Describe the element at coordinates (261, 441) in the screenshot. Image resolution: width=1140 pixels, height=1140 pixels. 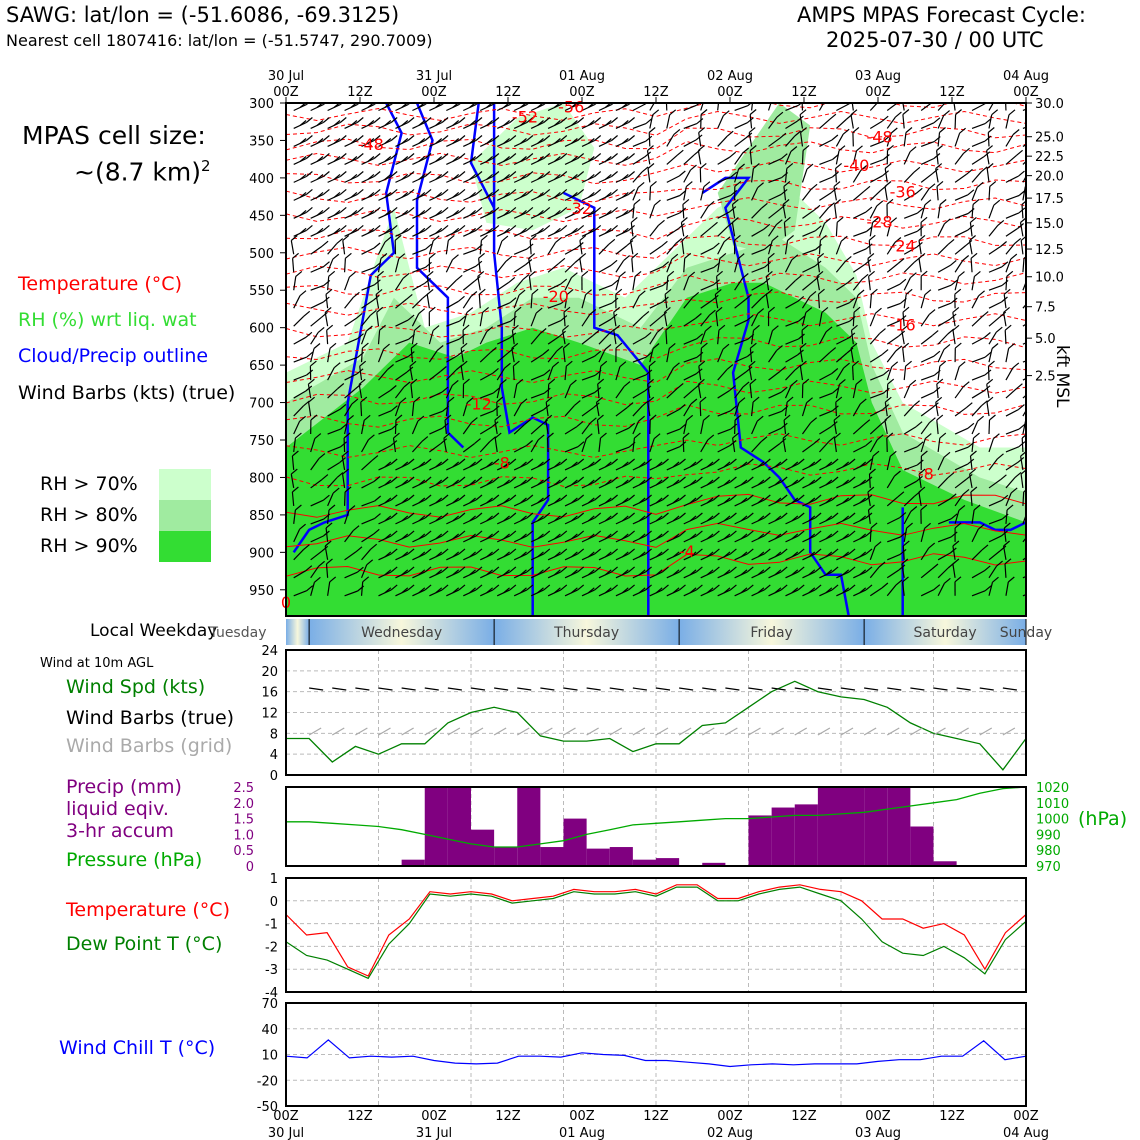
I see `pressure-tick-label: 750` at that location.